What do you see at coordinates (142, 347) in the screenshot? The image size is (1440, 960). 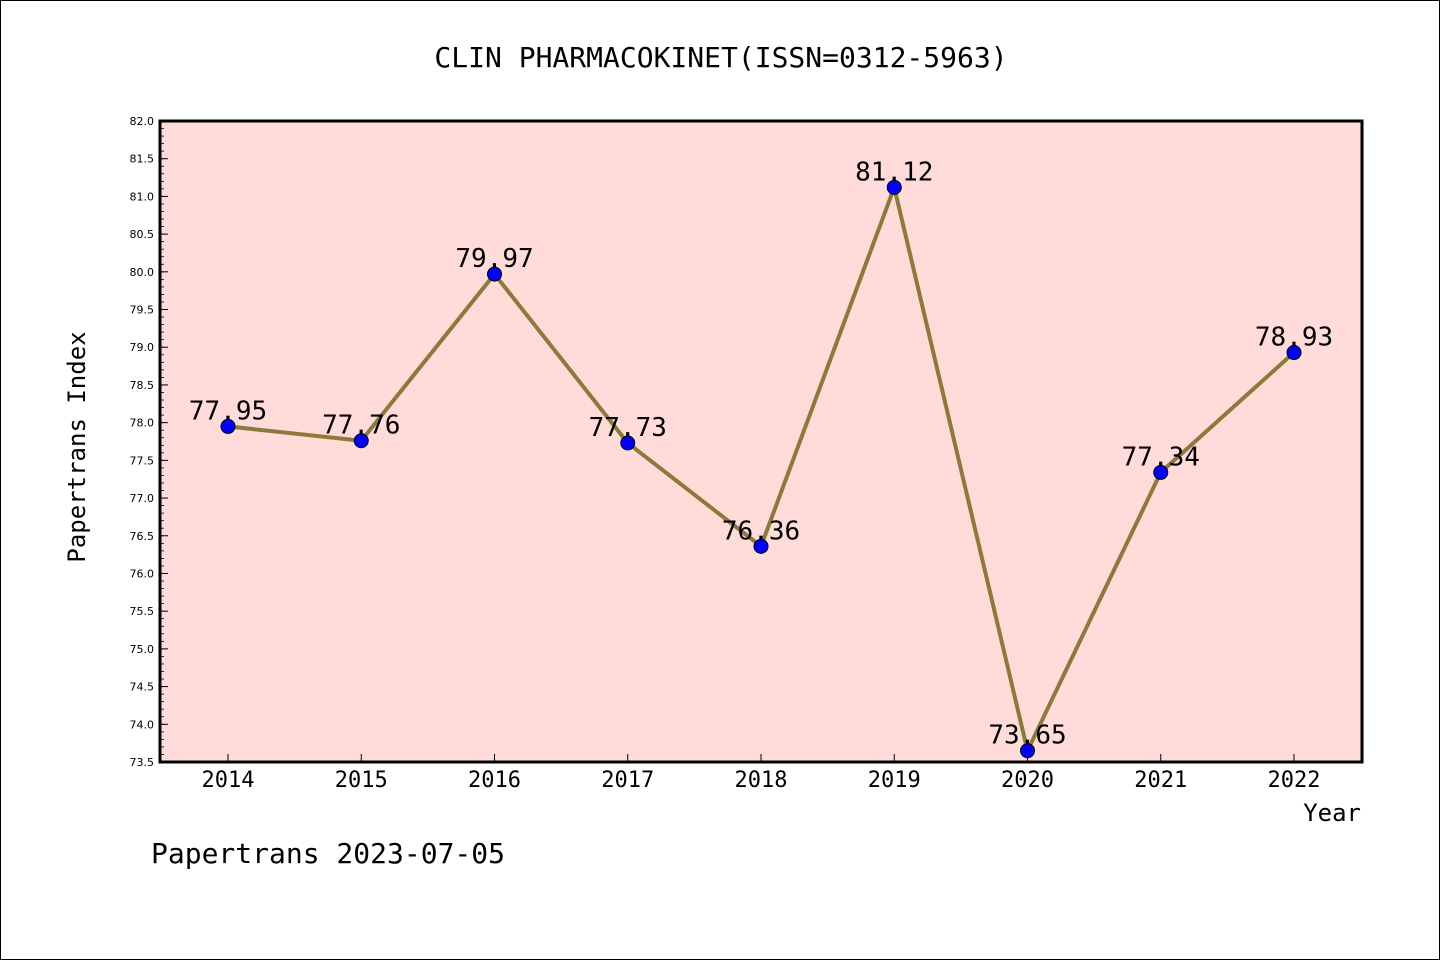 I see `y-tick-label: 79.0` at bounding box center [142, 347].